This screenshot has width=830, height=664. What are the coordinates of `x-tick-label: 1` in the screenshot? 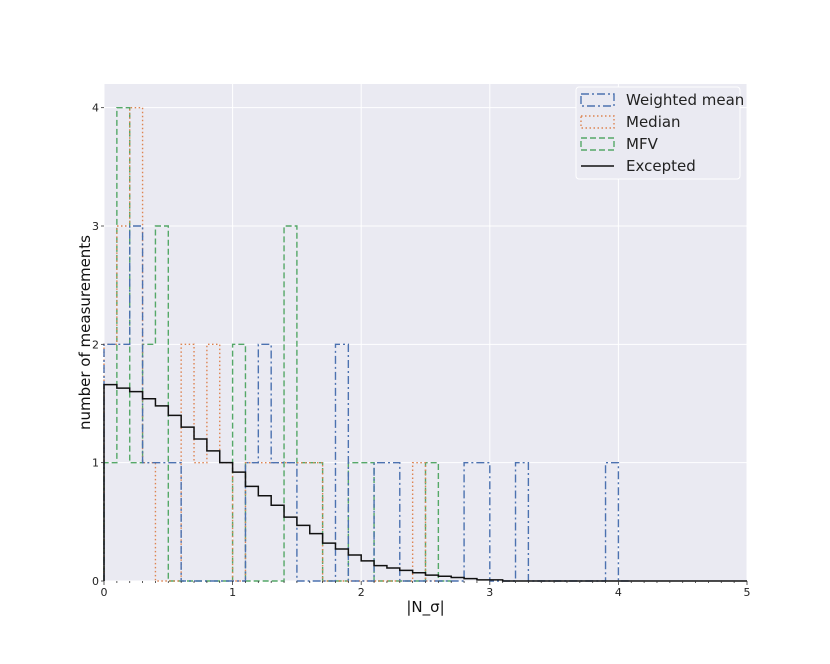 It's located at (232, 592).